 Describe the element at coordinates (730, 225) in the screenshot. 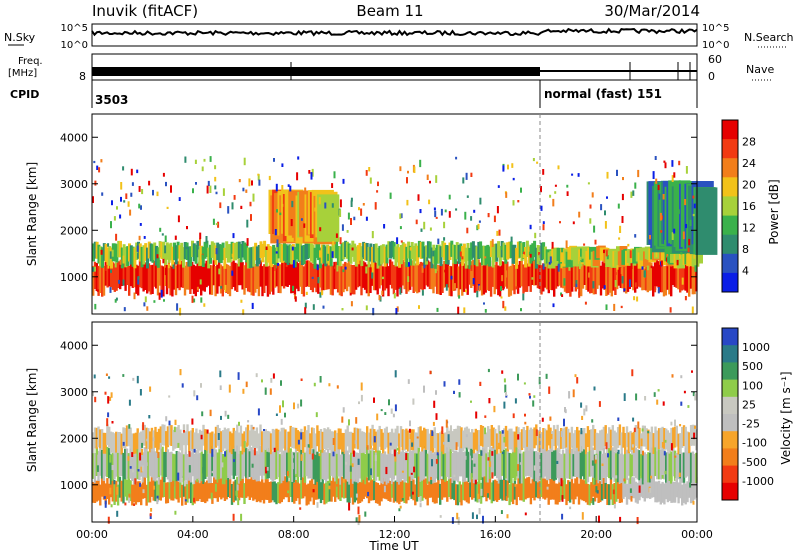

I see `colorbar-swatch` at that location.